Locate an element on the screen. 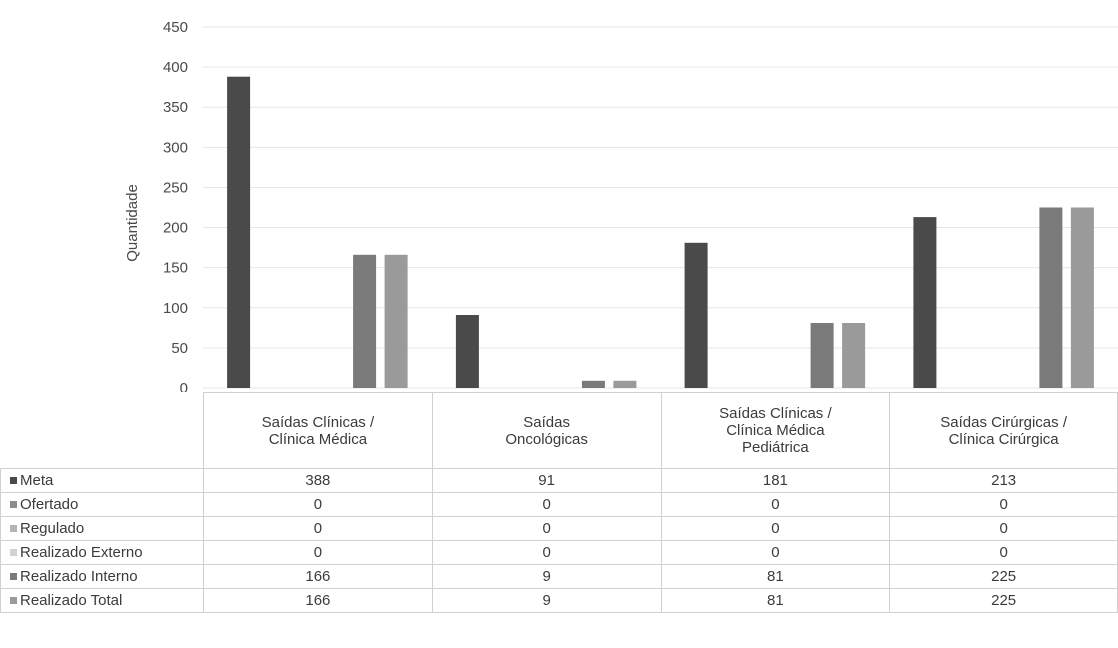 Image resolution: width=1118 pixels, height=648 pixels. y-tick-label: 150 is located at coordinates (175, 268).